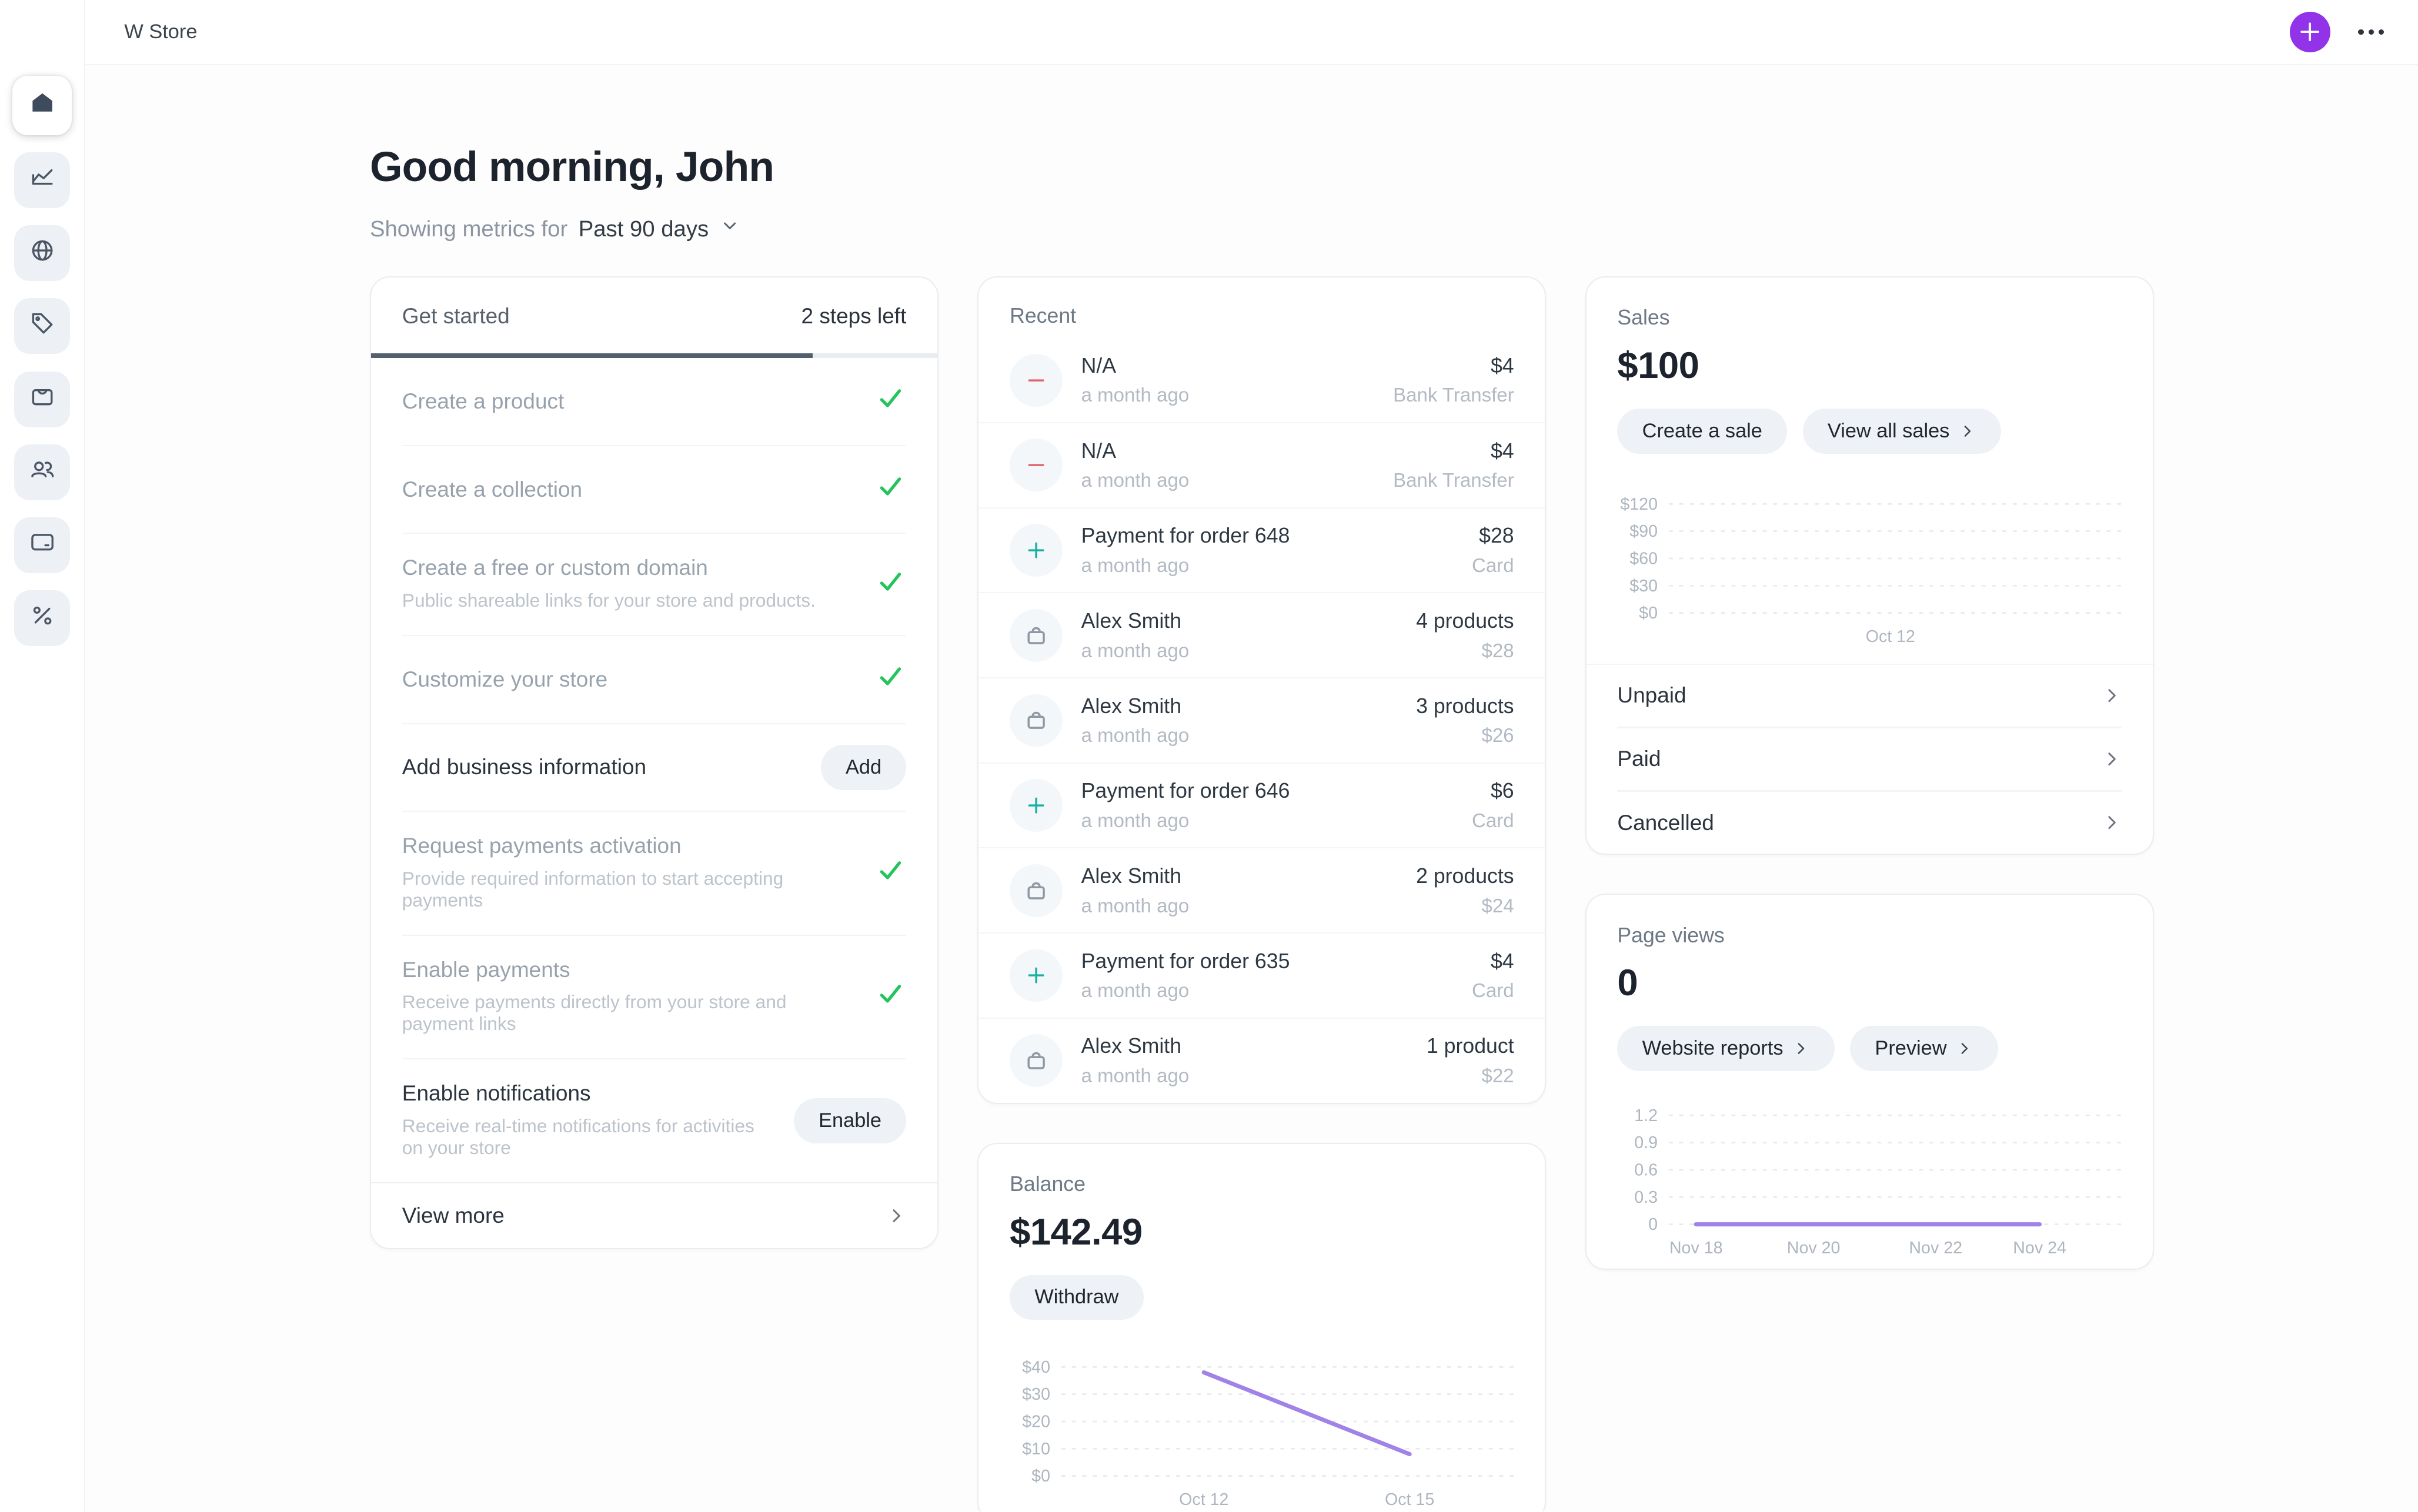 Image resolution: width=2418 pixels, height=1512 pixels. I want to click on add-business-info-button: Add, so click(863, 768).